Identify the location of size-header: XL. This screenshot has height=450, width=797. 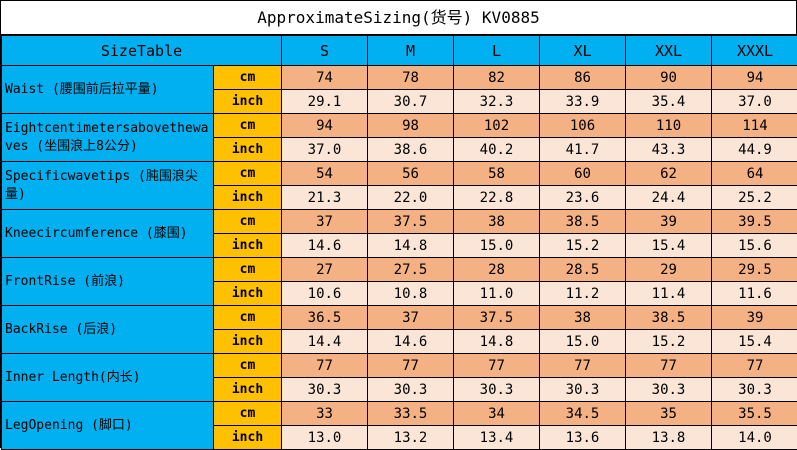
(583, 51).